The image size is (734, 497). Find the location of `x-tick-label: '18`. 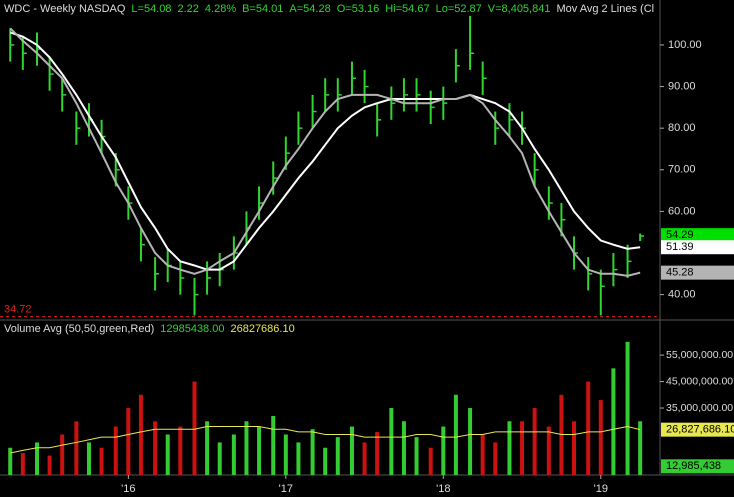

x-tick-label: '18 is located at coordinates (443, 489).